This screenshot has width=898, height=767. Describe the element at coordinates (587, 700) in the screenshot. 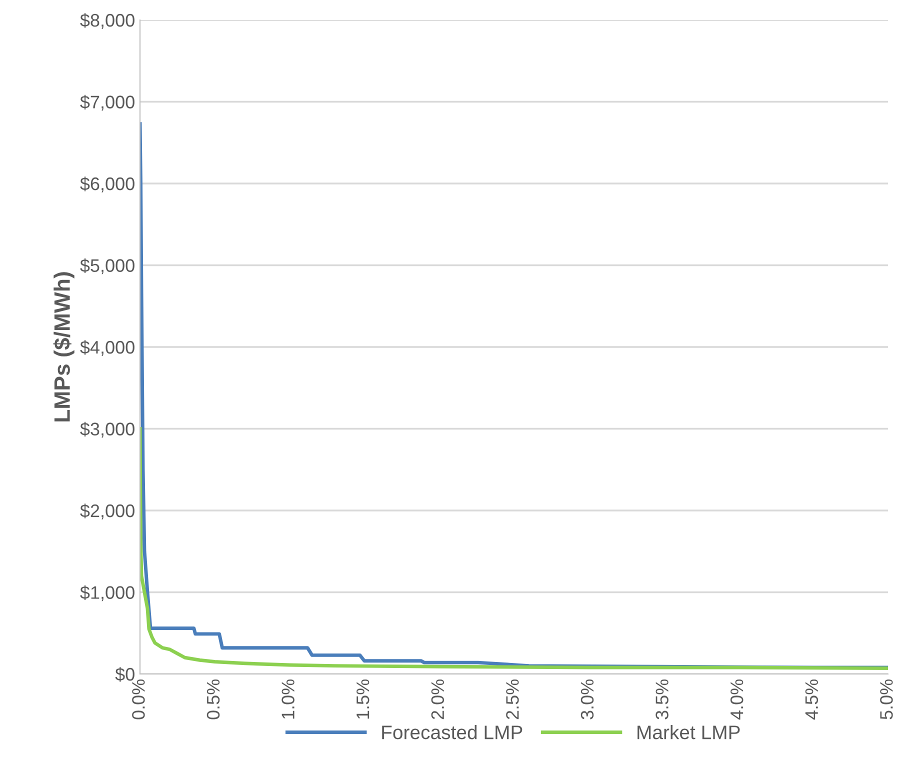

I see `x-tick-label: 3.0%` at that location.